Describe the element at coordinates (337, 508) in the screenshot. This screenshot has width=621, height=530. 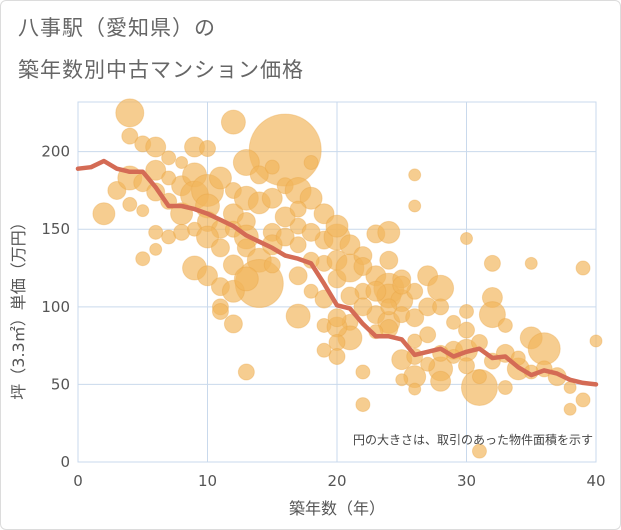
I see `x-axis-label: 築年数（年）` at that location.